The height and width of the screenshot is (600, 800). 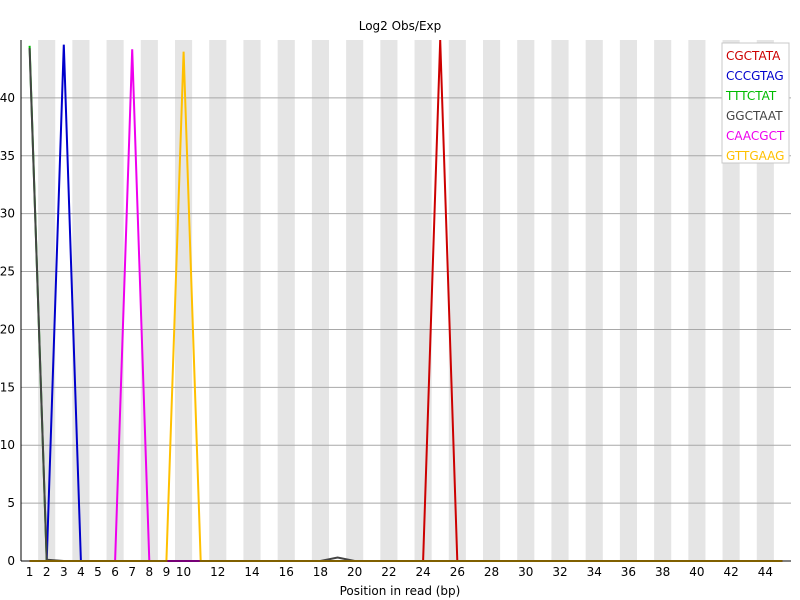 What do you see at coordinates (115, 572) in the screenshot?
I see `x-tick-label: 6` at bounding box center [115, 572].